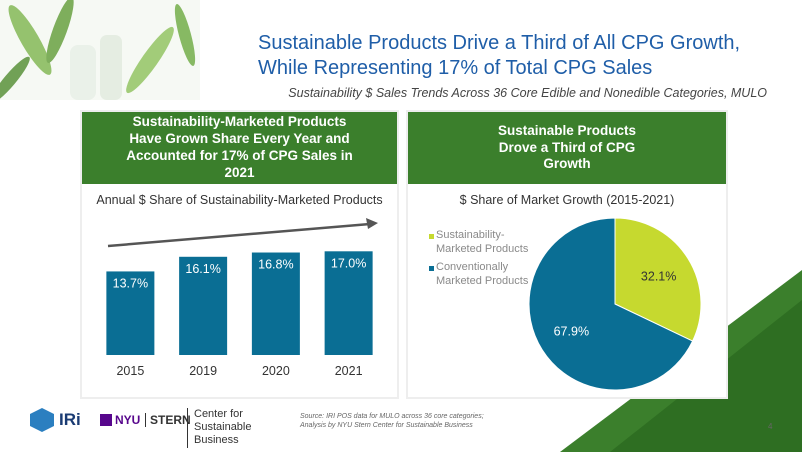 The image size is (802, 452). Describe the element at coordinates (482, 242) in the screenshot. I see `legend-label: Sustainability-Marketed Products` at that location.